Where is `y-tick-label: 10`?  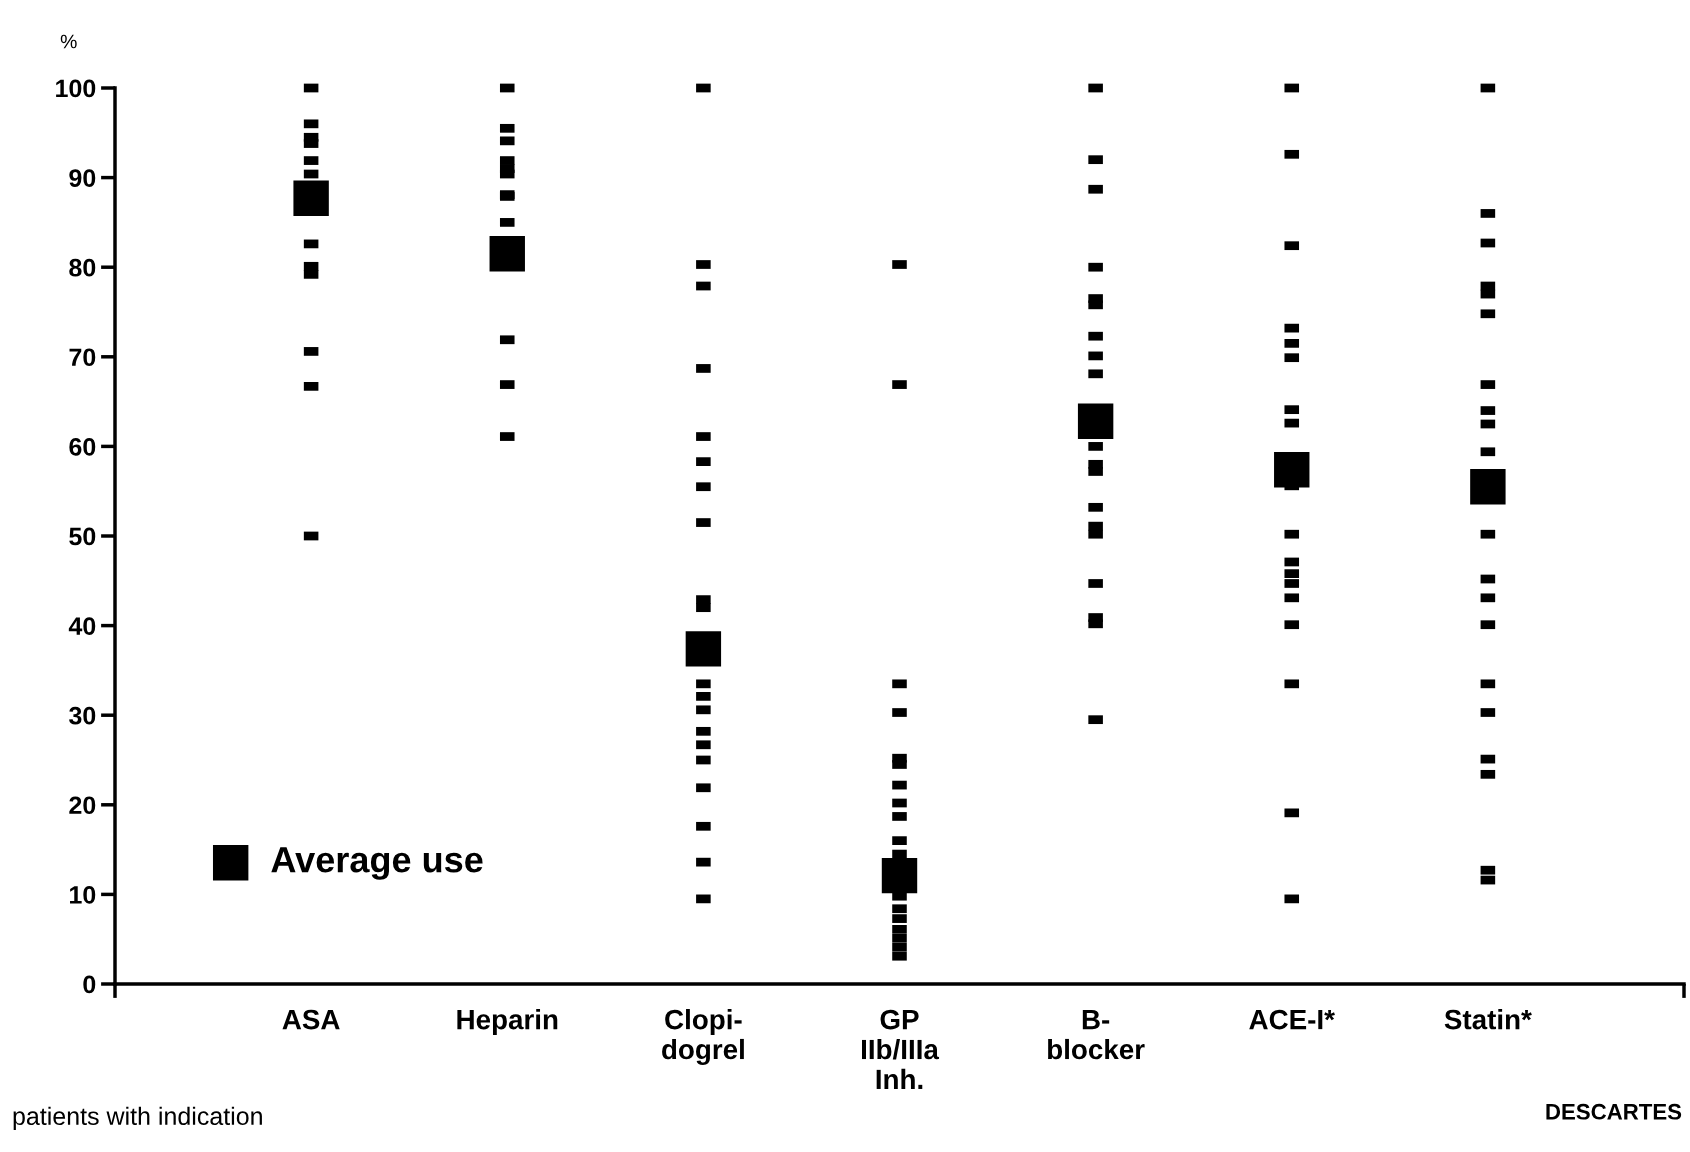
y-tick-label: 10 is located at coordinates (83, 895).